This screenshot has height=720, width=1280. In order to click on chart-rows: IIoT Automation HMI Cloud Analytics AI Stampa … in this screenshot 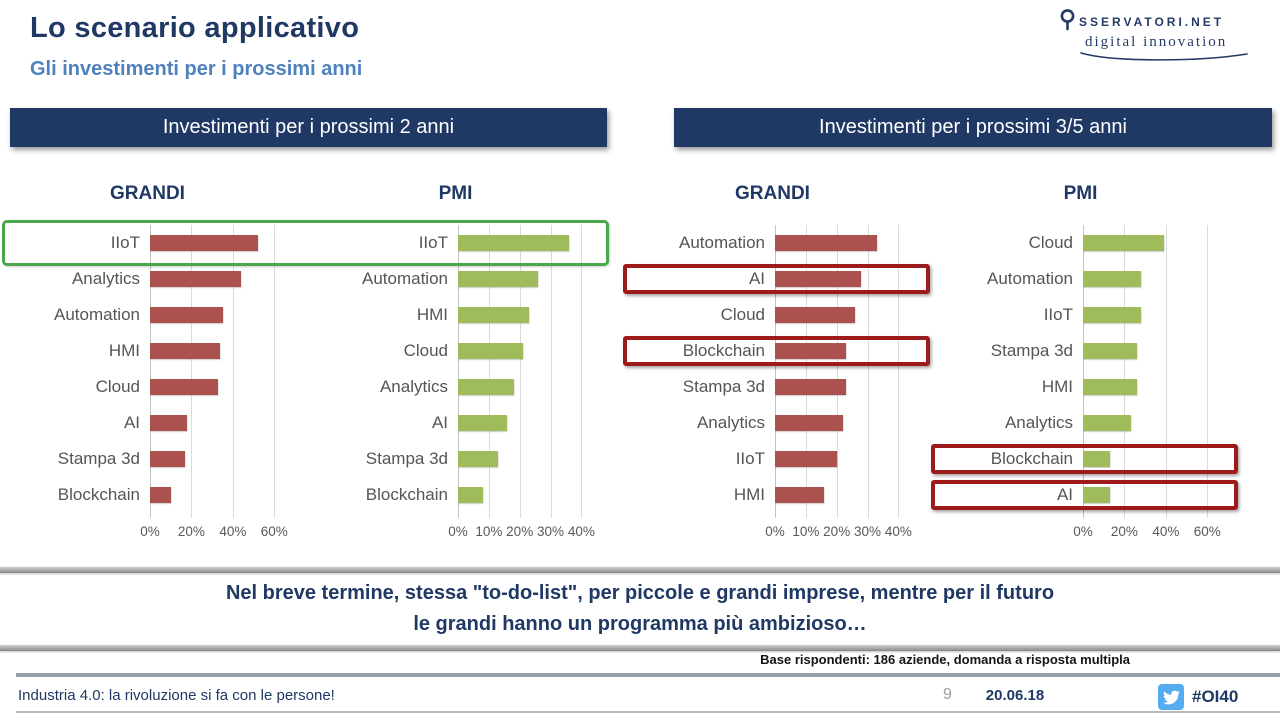, I will do `click(455, 369)`.